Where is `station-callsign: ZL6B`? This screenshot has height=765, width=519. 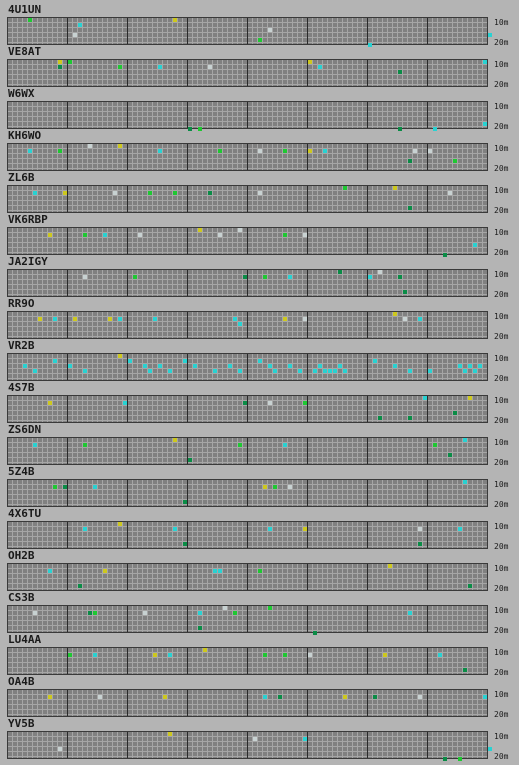
station-callsign: ZL6B is located at coordinates (21, 177).